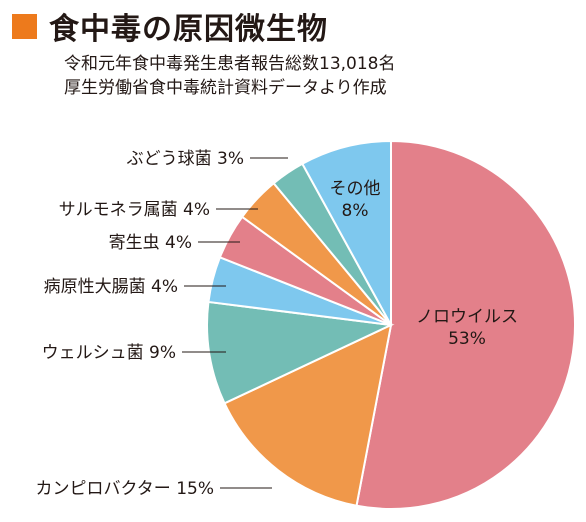 This screenshot has height=522, width=586. What do you see at coordinates (124, 489) in the screenshot?
I see `slice-label-1: カンピロバクター 15%` at bounding box center [124, 489].